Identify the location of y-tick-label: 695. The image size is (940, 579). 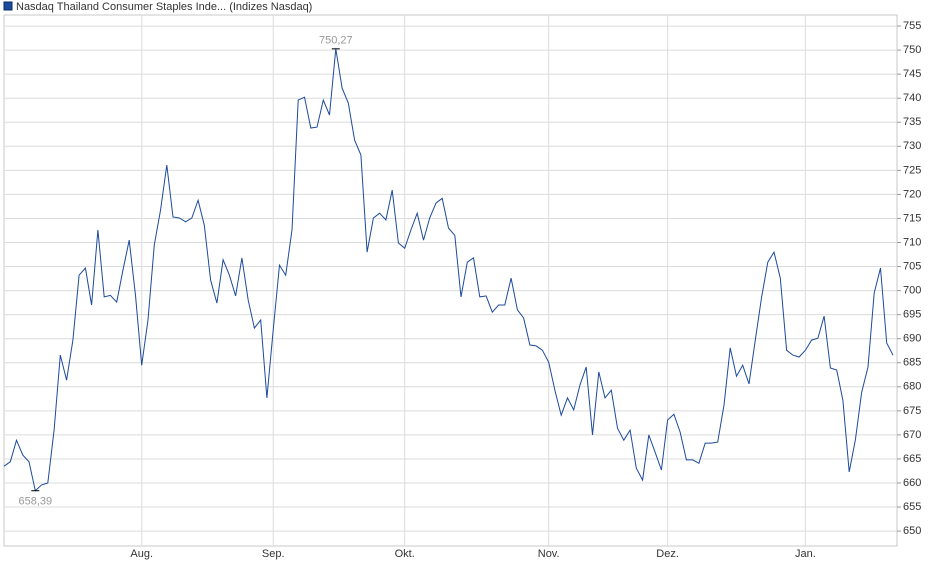
(912, 315).